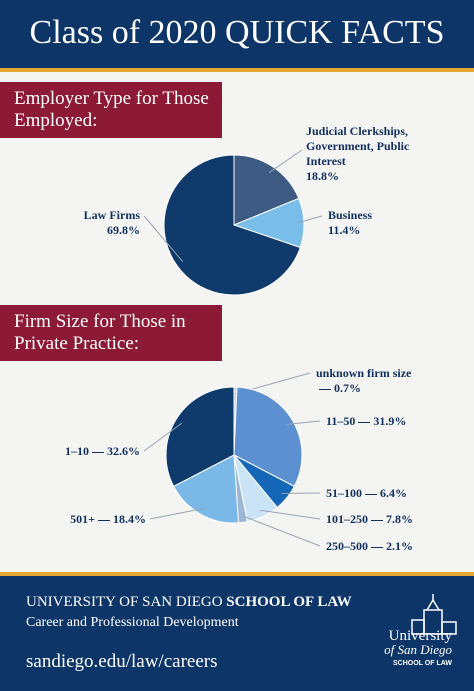 The height and width of the screenshot is (691, 474). What do you see at coordinates (347, 519) in the screenshot?
I see `category-label: 101–250` at bounding box center [347, 519].